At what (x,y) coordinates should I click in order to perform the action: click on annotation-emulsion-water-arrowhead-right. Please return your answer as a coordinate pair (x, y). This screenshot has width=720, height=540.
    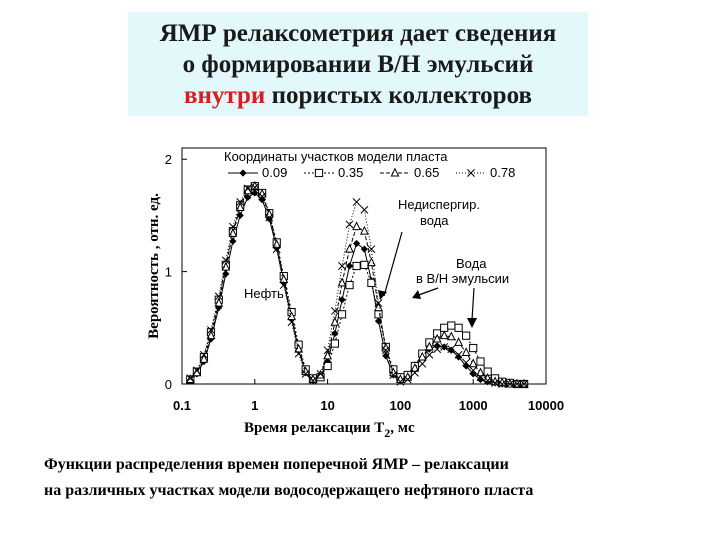
    Looking at the image, I should click on (472, 323).